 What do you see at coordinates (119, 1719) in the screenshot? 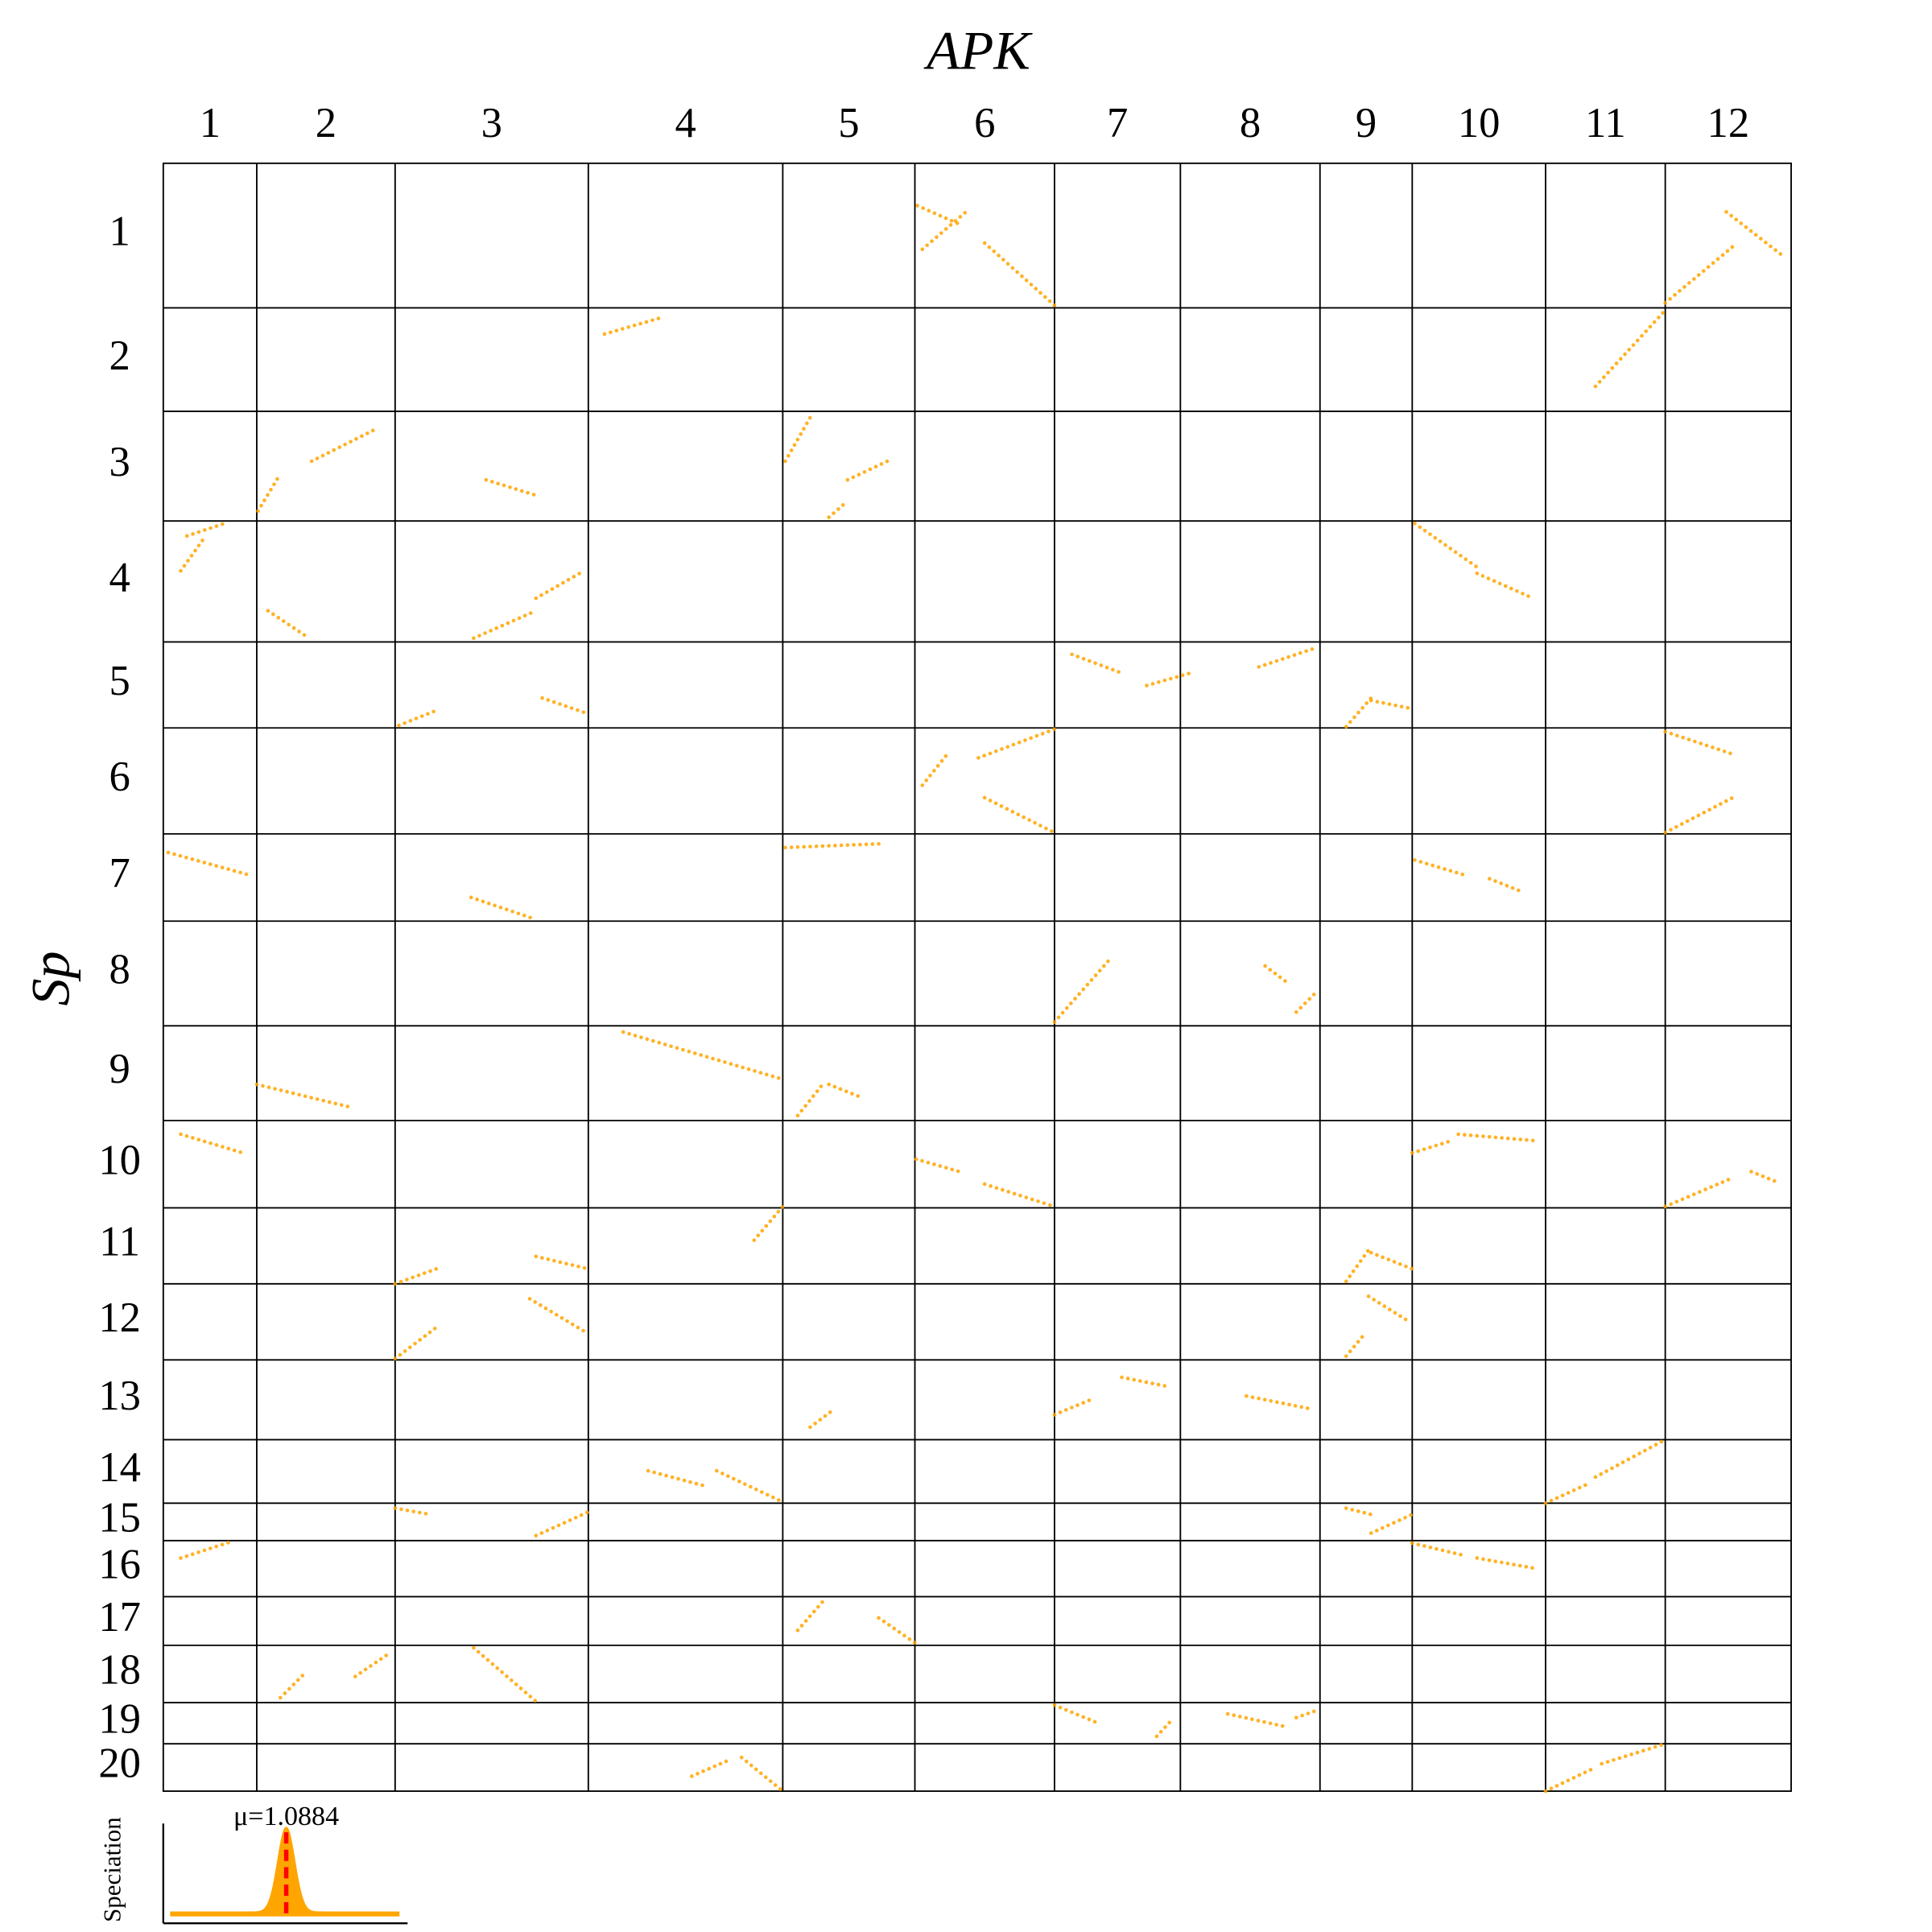
I see `y-chromosome-label: 19` at bounding box center [119, 1719].